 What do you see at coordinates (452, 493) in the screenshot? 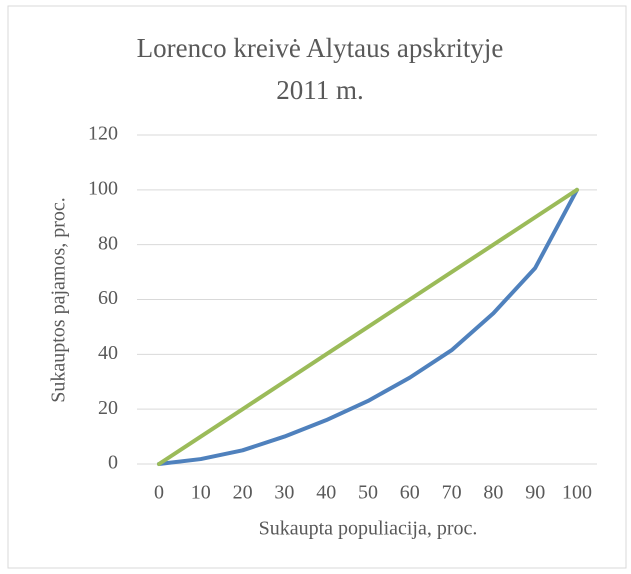
I see `x-tick-label: 70` at bounding box center [452, 493].